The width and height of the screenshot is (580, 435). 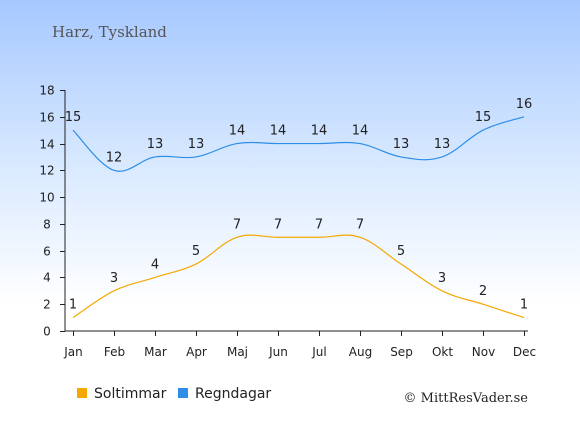 What do you see at coordinates (183, 393) in the screenshot?
I see `legend-swatch-regndagar` at bounding box center [183, 393].